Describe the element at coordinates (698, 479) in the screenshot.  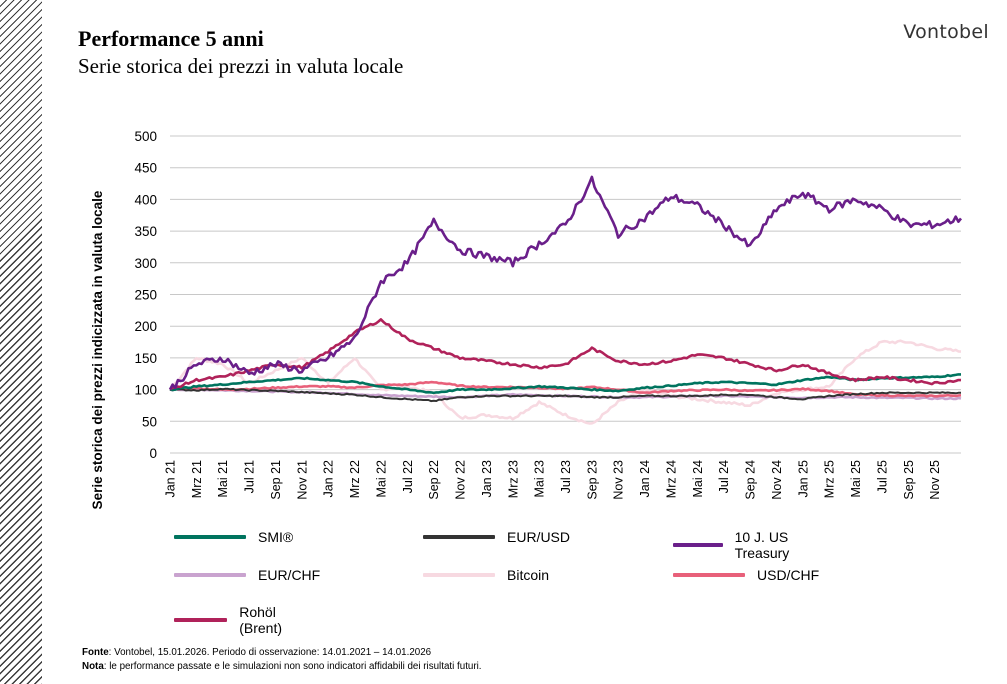
I see `x-tick-label: Mai 24` at that location.